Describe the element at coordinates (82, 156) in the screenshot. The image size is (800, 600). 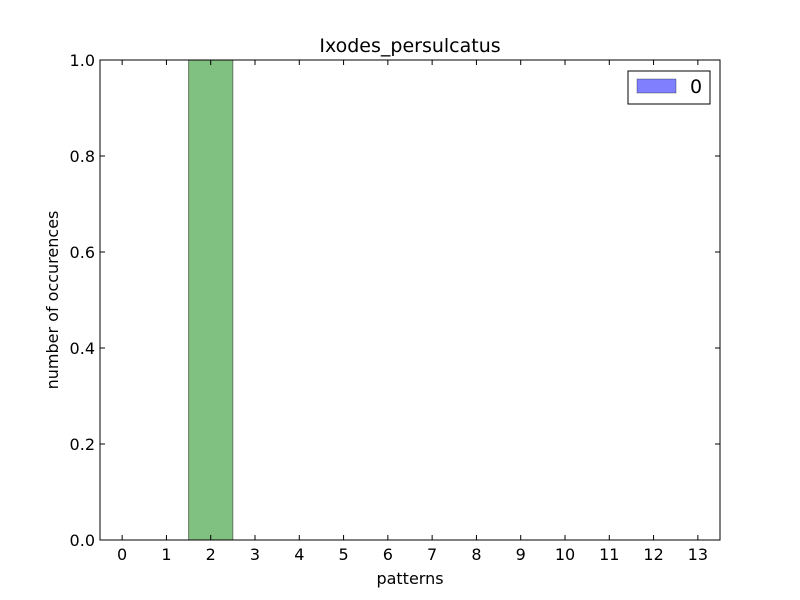
I see `y-tick-label: 0.8` at that location.